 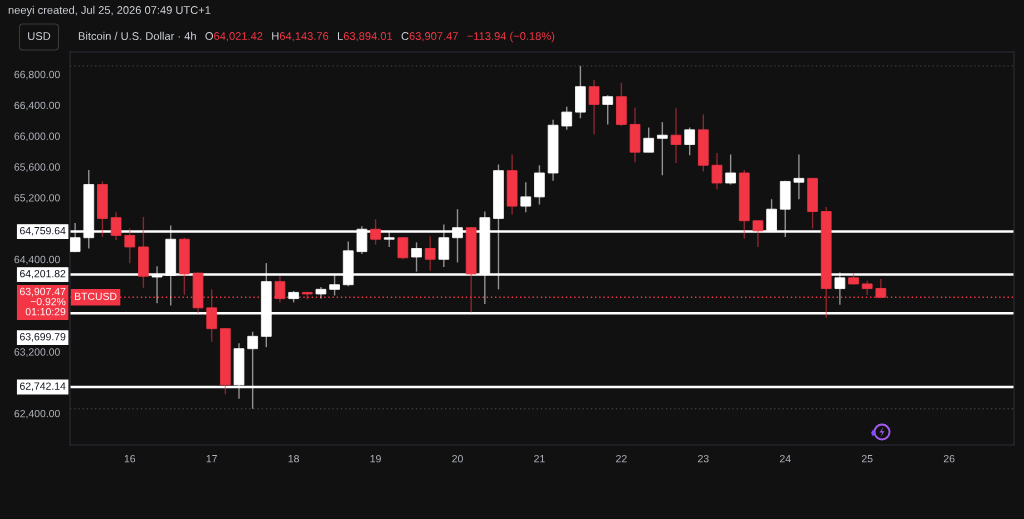 I want to click on annotation: BTCUSD, so click(x=96, y=296).